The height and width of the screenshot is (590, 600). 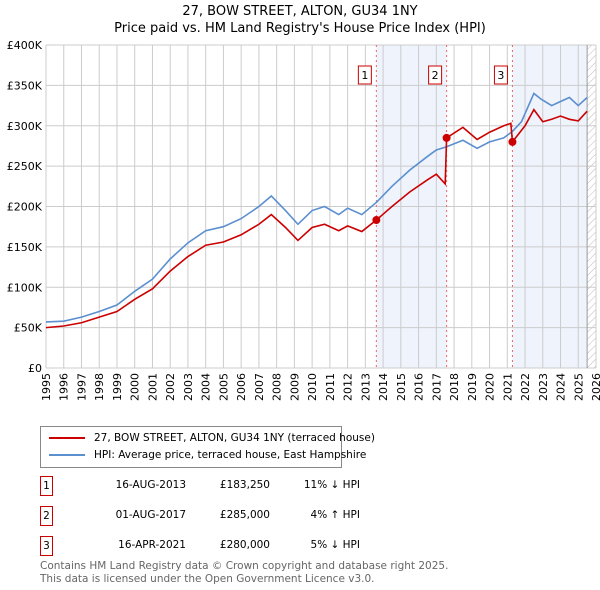 I want to click on sale-badge: 1, so click(x=46, y=486).